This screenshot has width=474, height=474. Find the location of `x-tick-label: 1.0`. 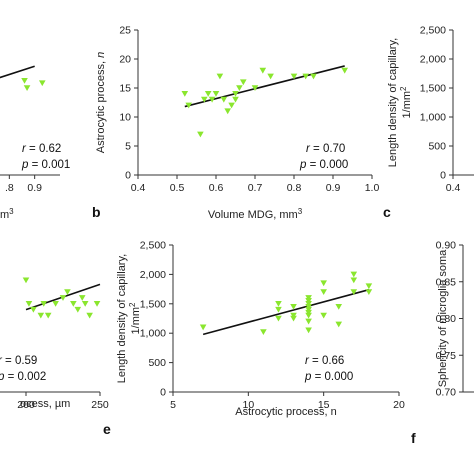

x-tick-label: 1.0 is located at coordinates (372, 188).